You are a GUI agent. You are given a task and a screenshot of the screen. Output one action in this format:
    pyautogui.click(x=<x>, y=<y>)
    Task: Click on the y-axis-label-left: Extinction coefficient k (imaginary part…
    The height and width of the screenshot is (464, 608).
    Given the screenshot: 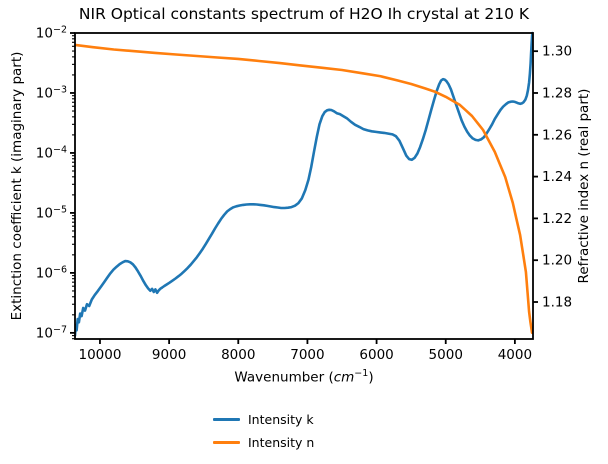 What is the action you would take?
    pyautogui.click(x=17, y=186)
    